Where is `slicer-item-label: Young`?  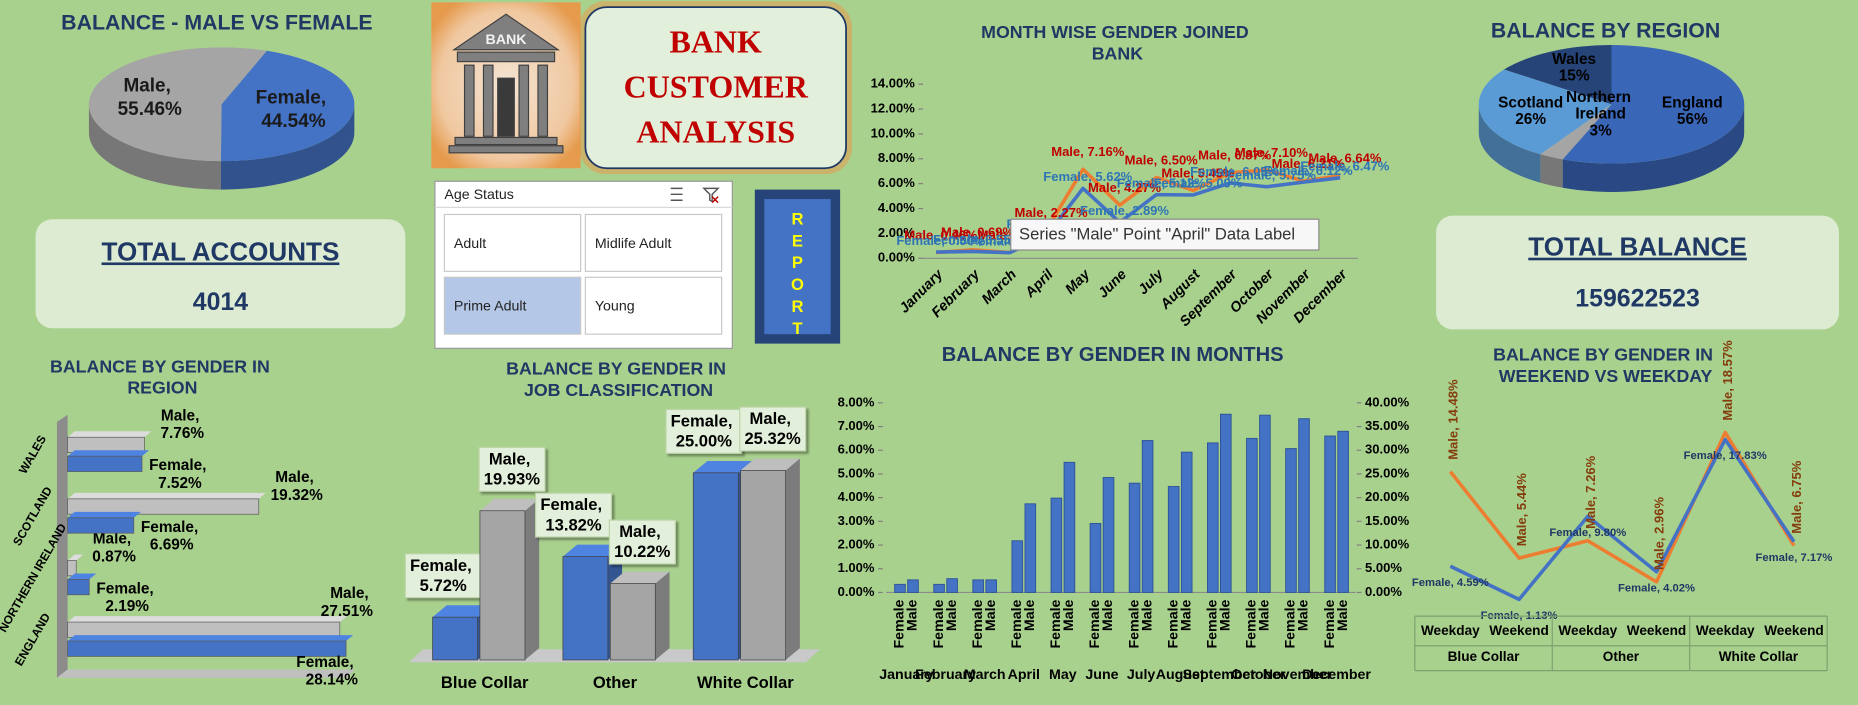
slicer-item-label: Young is located at coordinates (615, 307).